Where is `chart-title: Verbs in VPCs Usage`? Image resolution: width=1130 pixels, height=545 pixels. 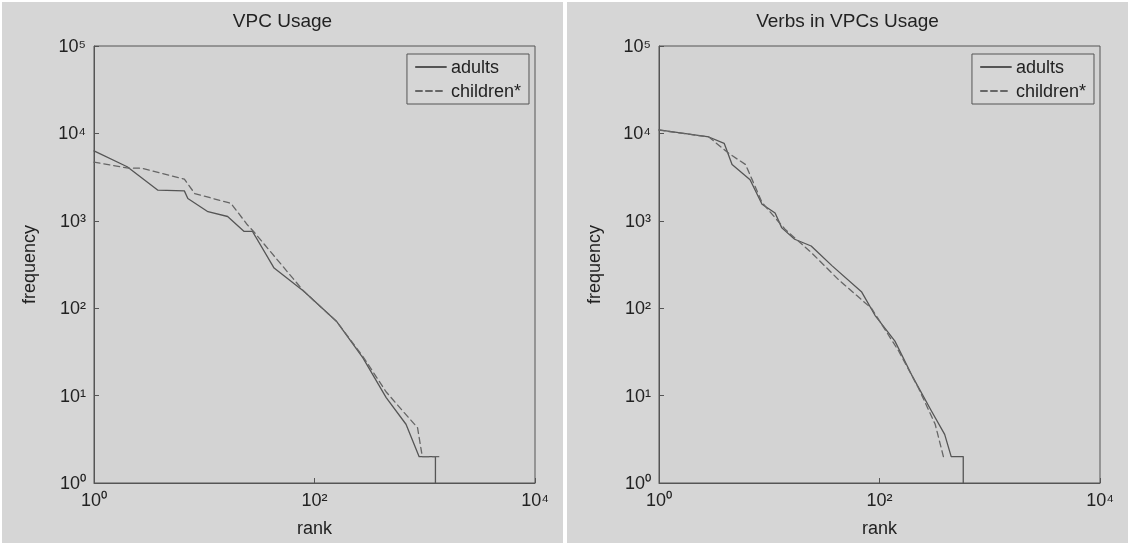 chart-title: Verbs in VPCs Usage is located at coordinates (847, 20).